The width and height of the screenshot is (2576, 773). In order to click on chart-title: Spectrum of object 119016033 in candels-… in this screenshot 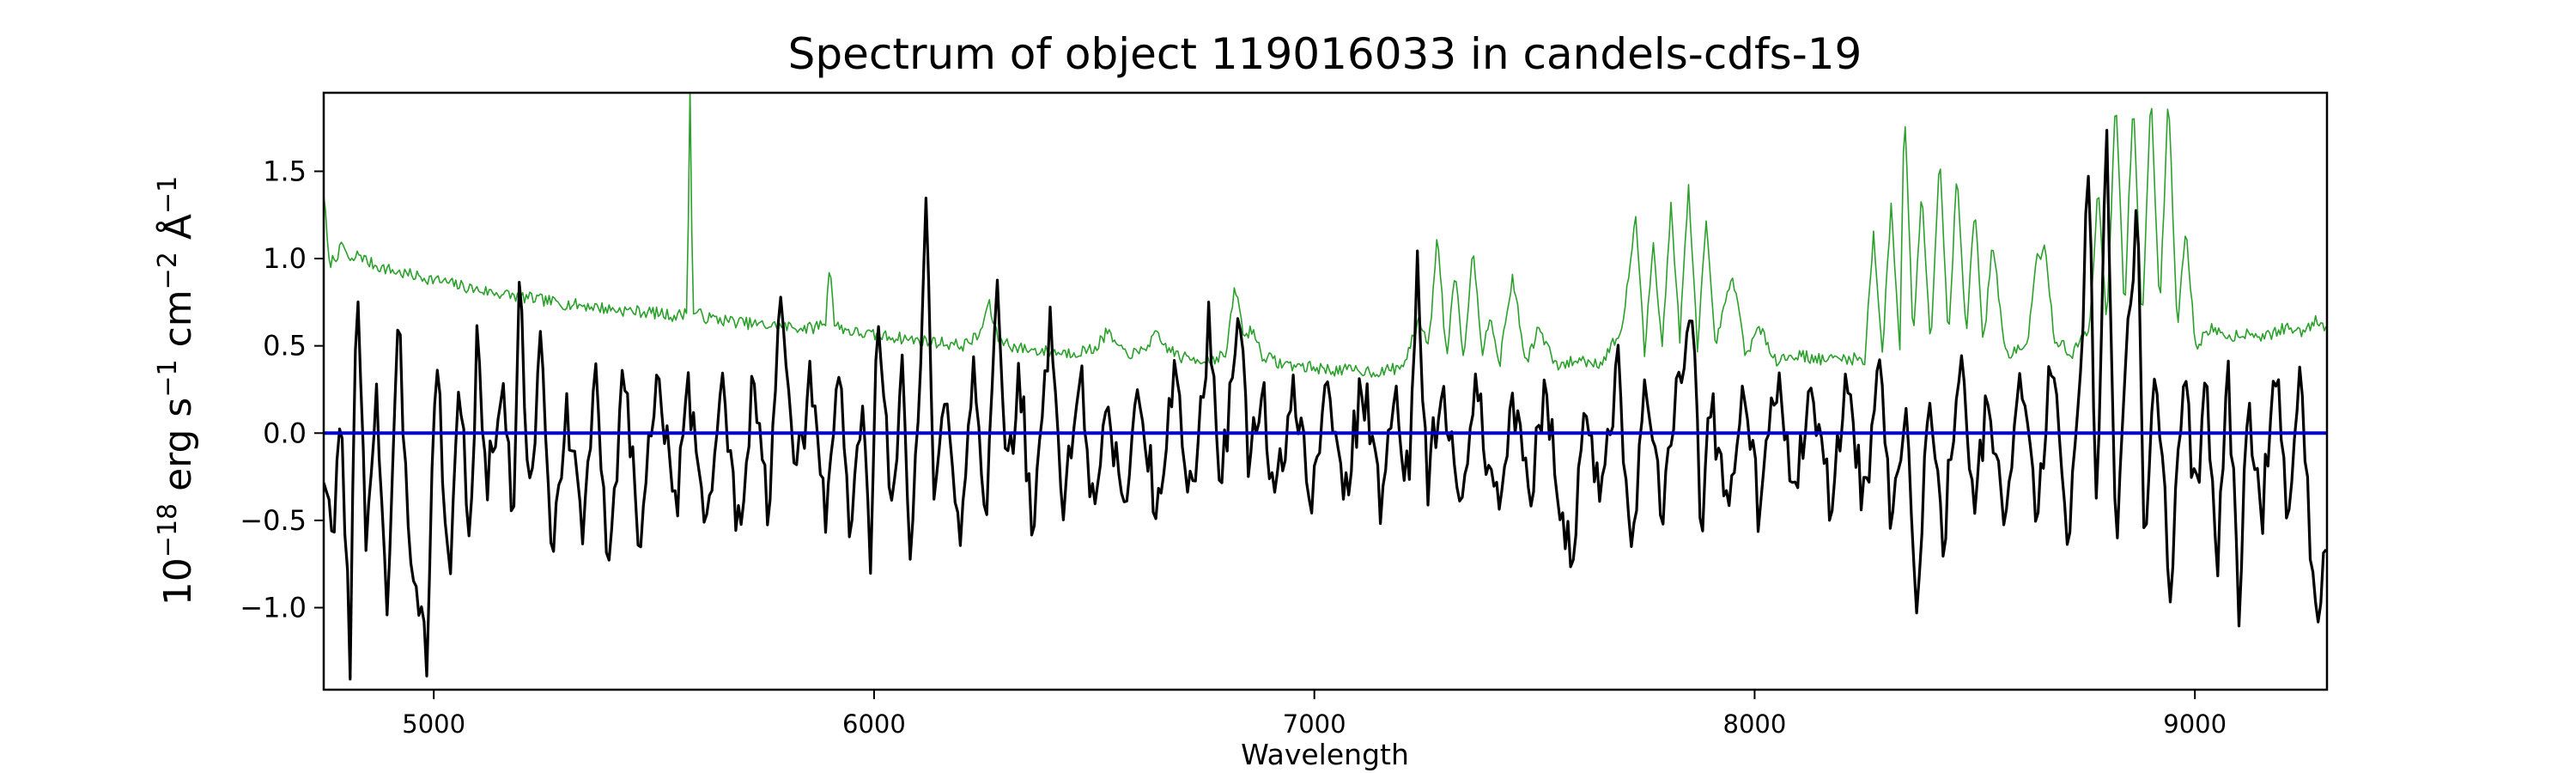, I will do `click(1325, 54)`.